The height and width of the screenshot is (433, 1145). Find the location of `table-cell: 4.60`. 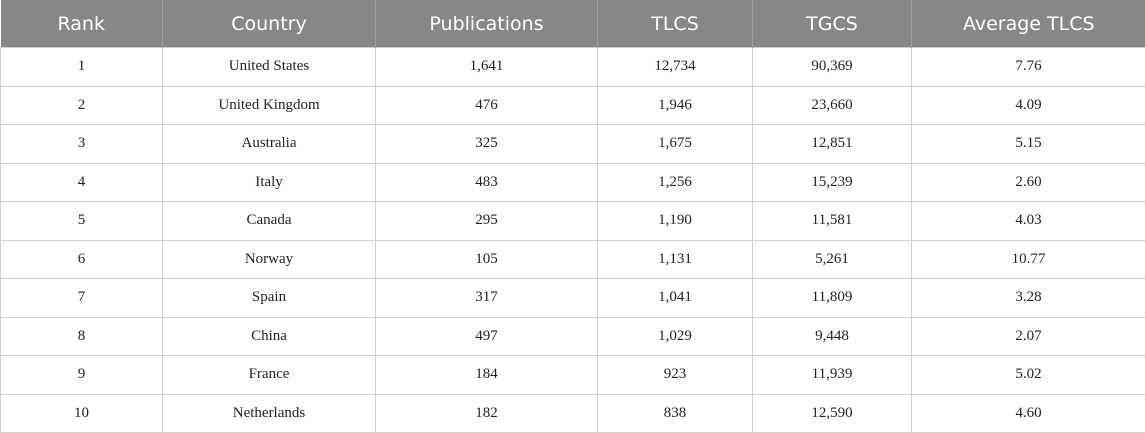

table-cell: 4.60 is located at coordinates (1028, 413).